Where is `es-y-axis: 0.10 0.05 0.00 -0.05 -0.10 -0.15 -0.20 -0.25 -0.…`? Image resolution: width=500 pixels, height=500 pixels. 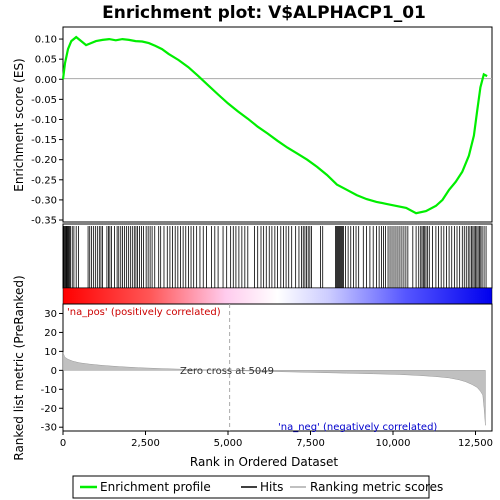 es-y-axis: 0.10 0.05 0.00 -0.05 -0.10 -0.15 -0.20 -0.25 -0.… is located at coordinates (47, 130).